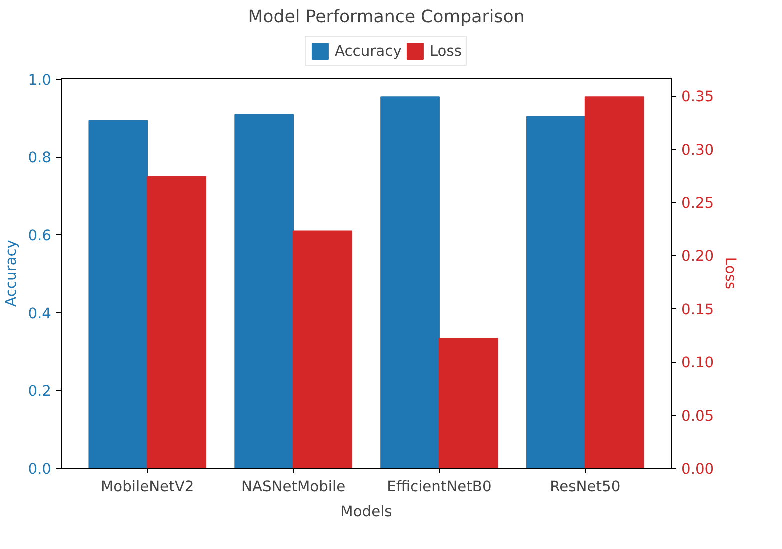  What do you see at coordinates (731, 273) in the screenshot?
I see `y2-axis-title: Loss` at bounding box center [731, 273].